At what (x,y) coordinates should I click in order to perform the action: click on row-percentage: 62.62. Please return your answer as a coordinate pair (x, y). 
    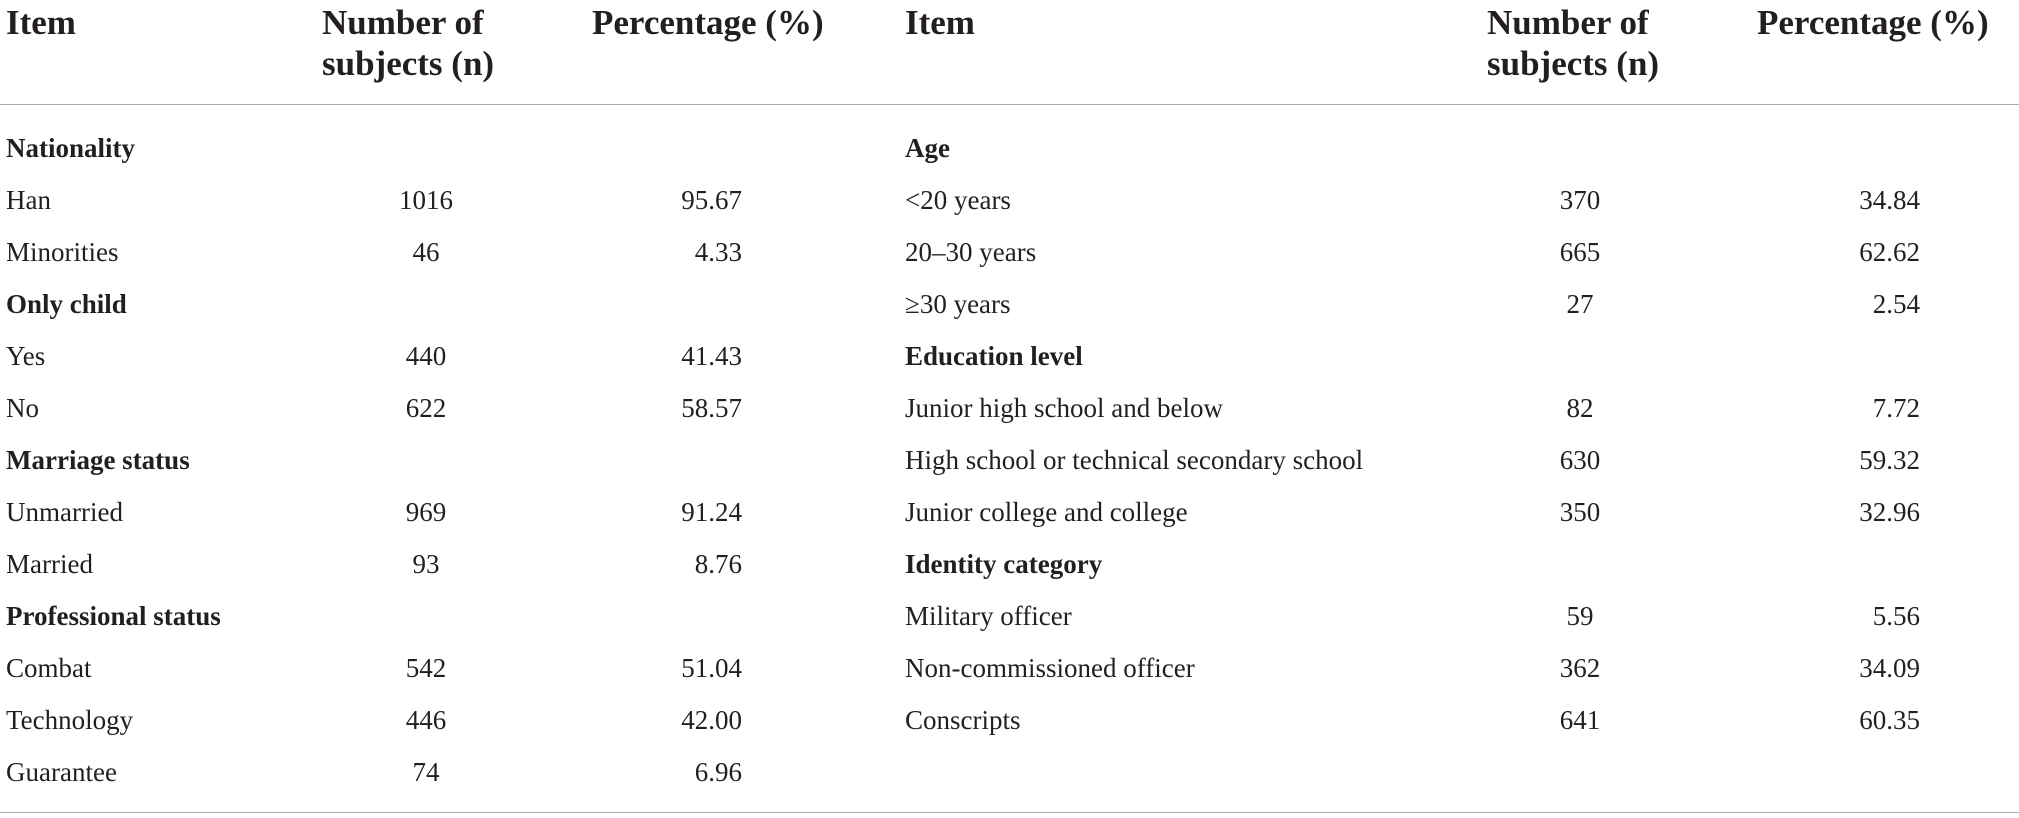
    Looking at the image, I should click on (1889, 252).